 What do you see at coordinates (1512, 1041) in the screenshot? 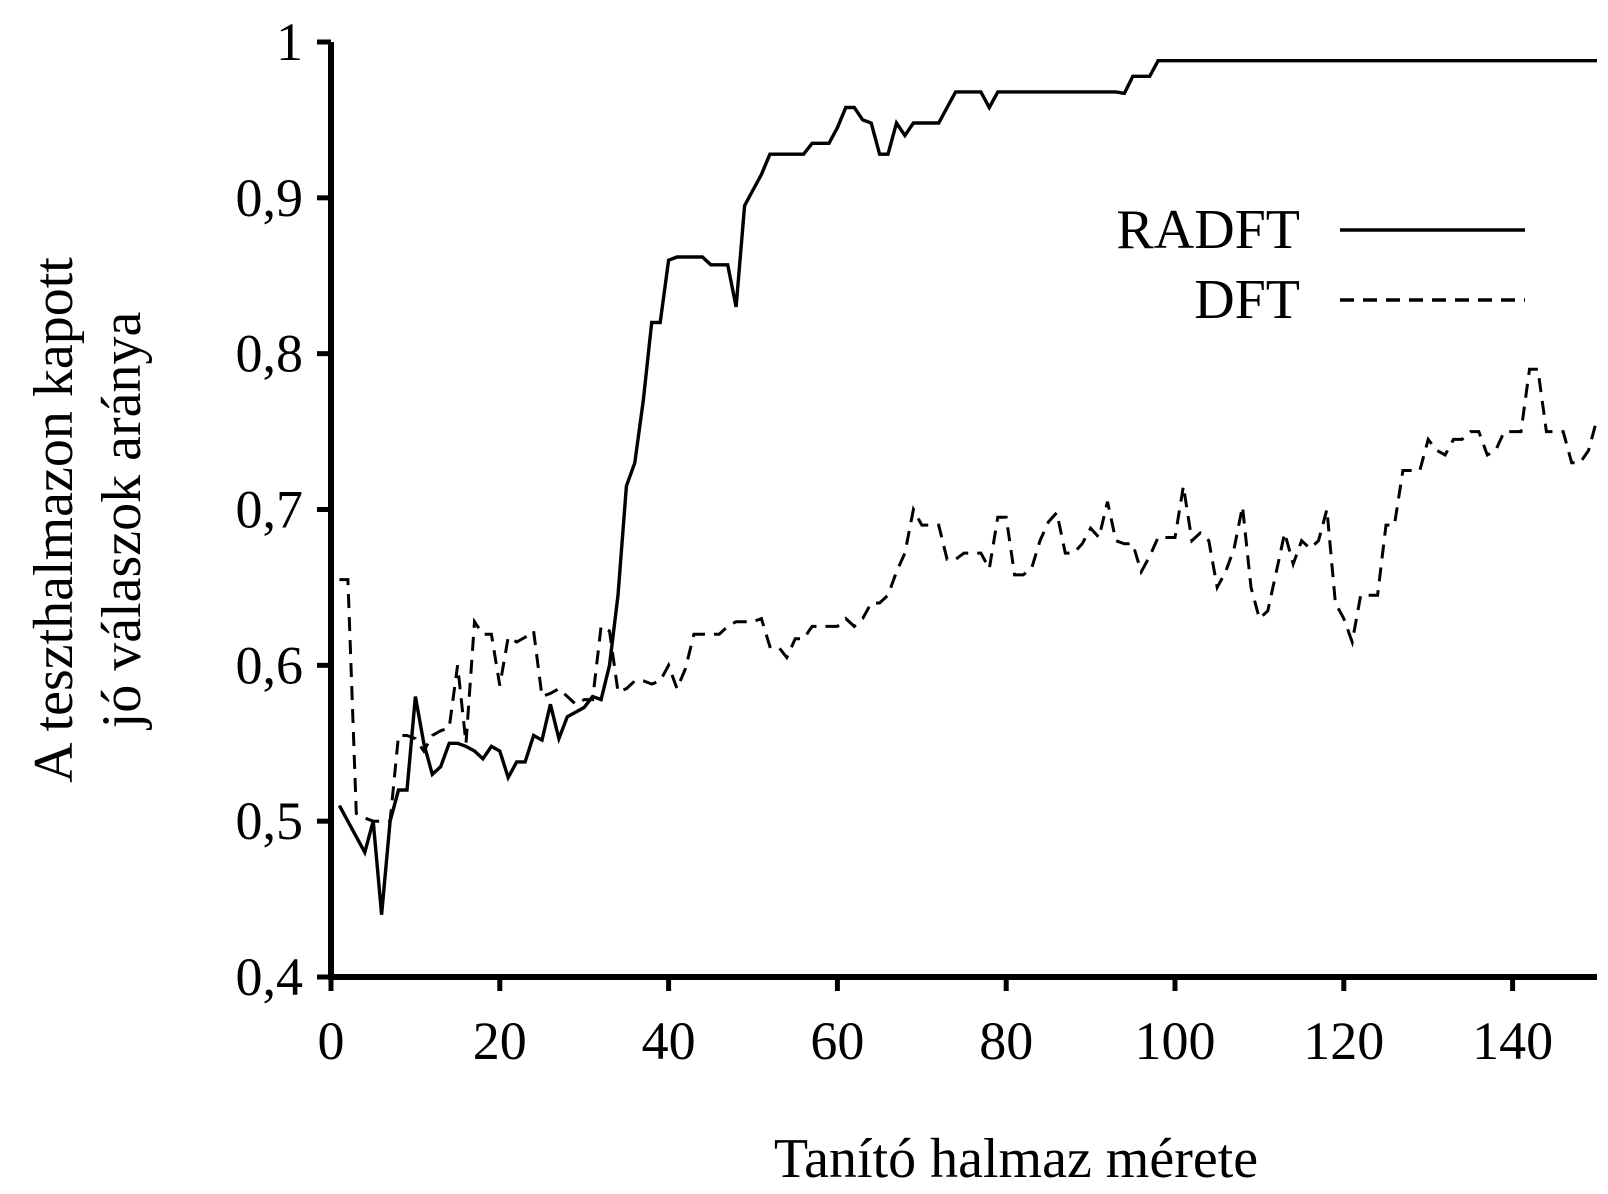
I see `x-tick-label: 140` at bounding box center [1512, 1041].